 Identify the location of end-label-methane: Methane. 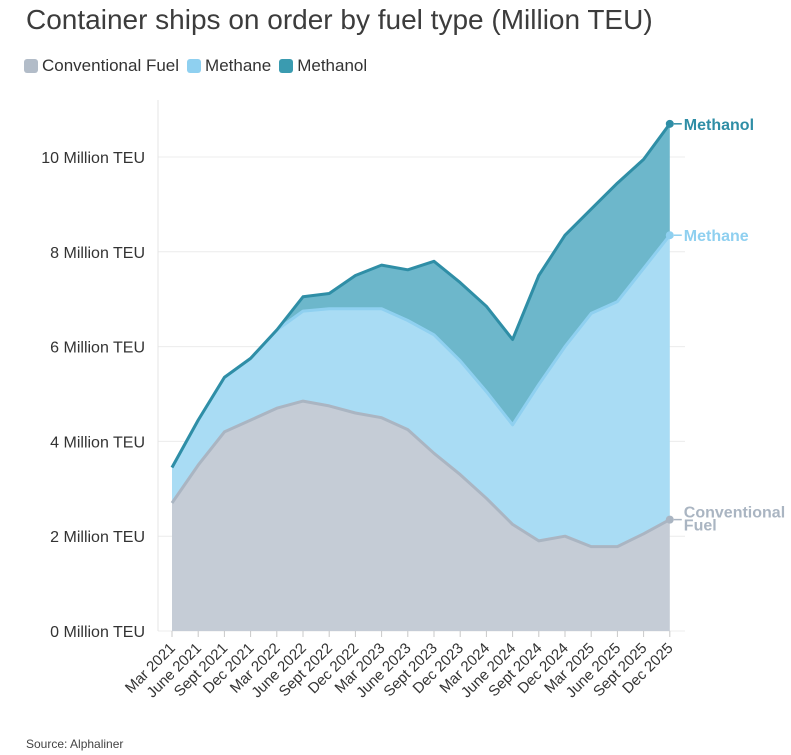
(716, 236).